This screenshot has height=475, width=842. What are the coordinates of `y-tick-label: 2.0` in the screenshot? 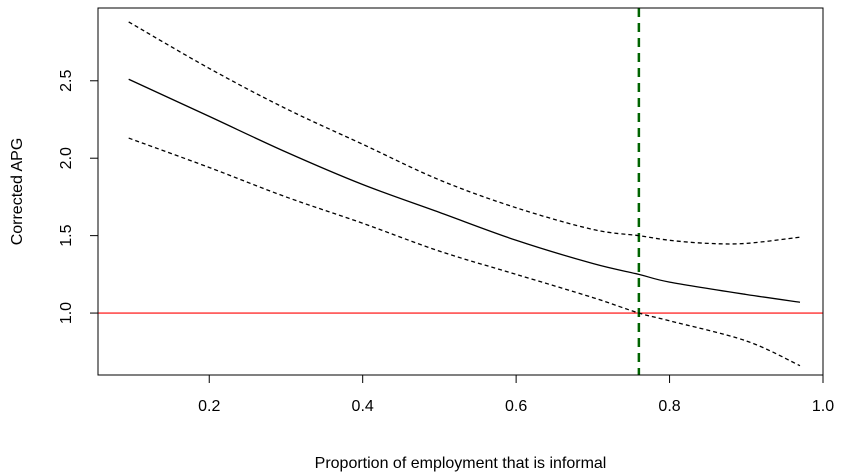 It's located at (66, 158).